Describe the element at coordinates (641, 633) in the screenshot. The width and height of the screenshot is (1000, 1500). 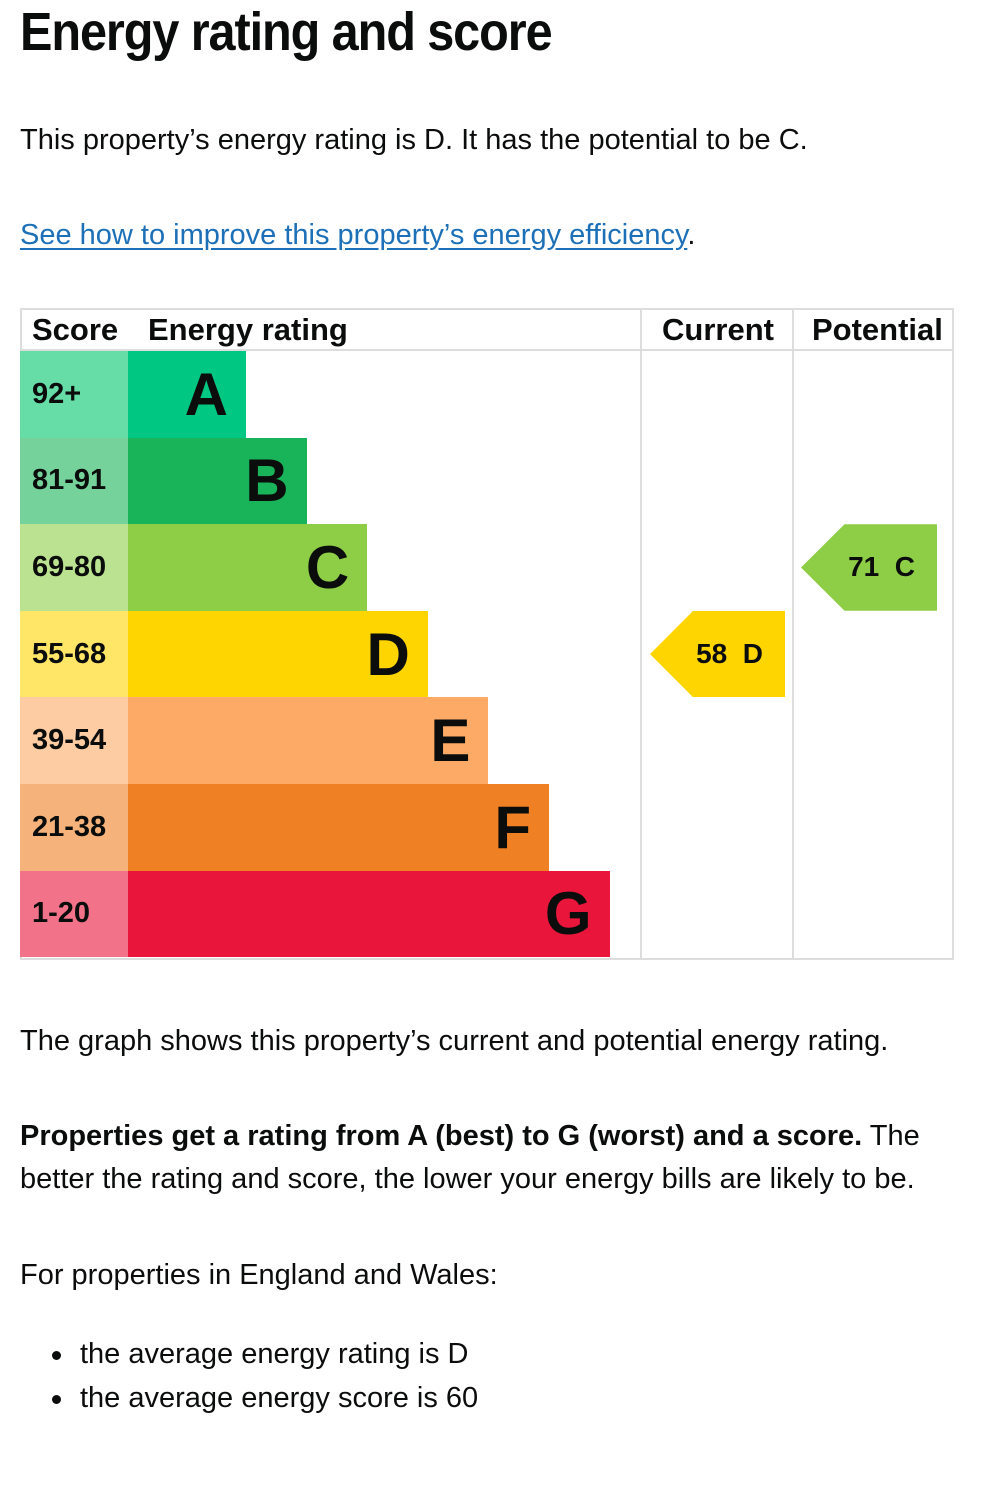
I see `current-column-divider` at that location.